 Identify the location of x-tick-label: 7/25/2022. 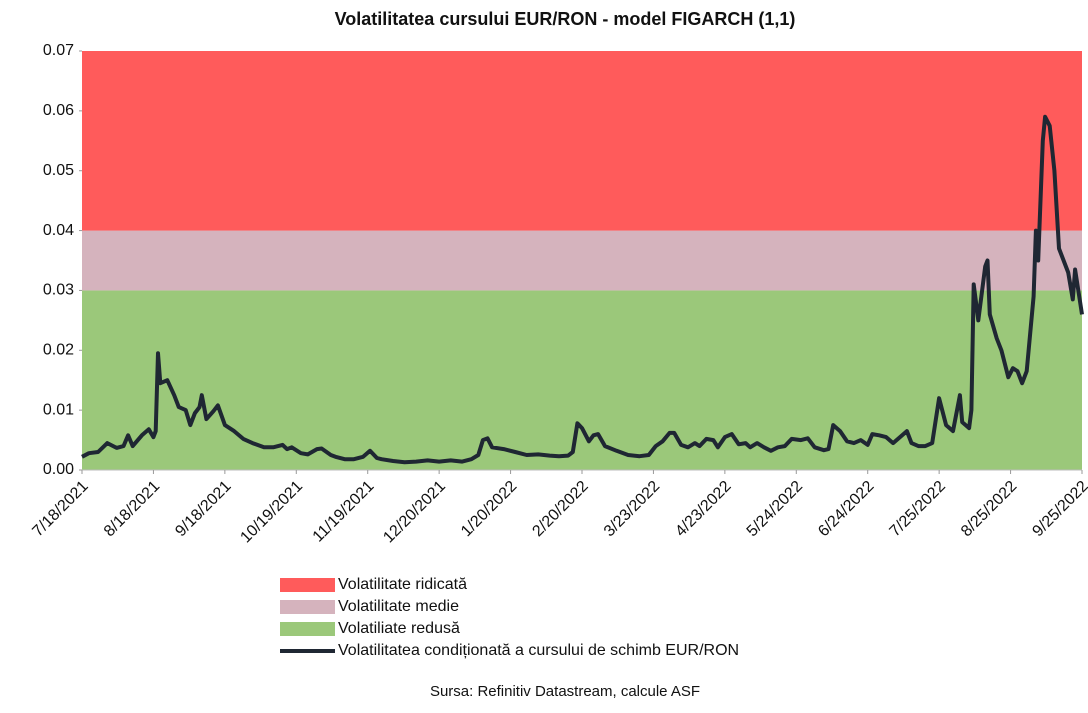
(918, 509).